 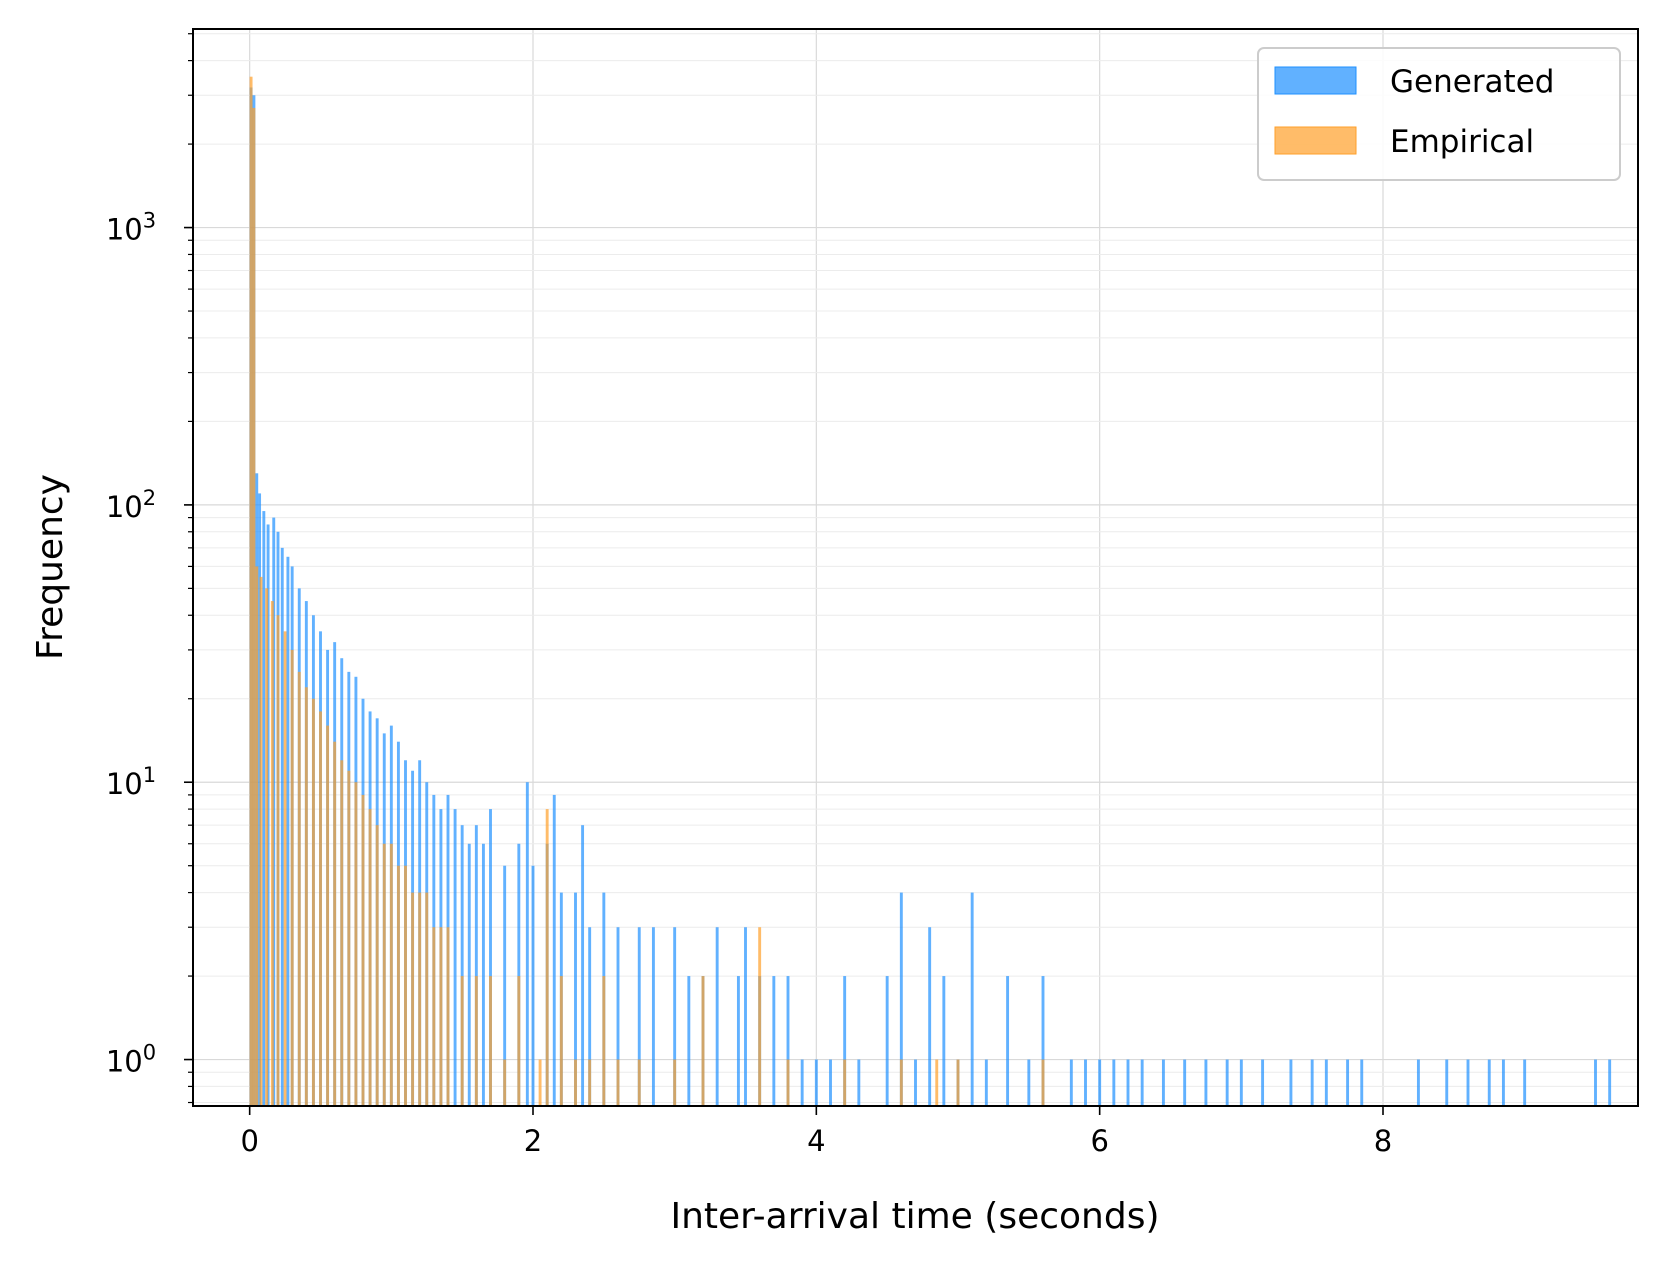 What do you see at coordinates (914, 1216) in the screenshot?
I see `x-axis-label: Inter-arrival time (seconds)` at bounding box center [914, 1216].